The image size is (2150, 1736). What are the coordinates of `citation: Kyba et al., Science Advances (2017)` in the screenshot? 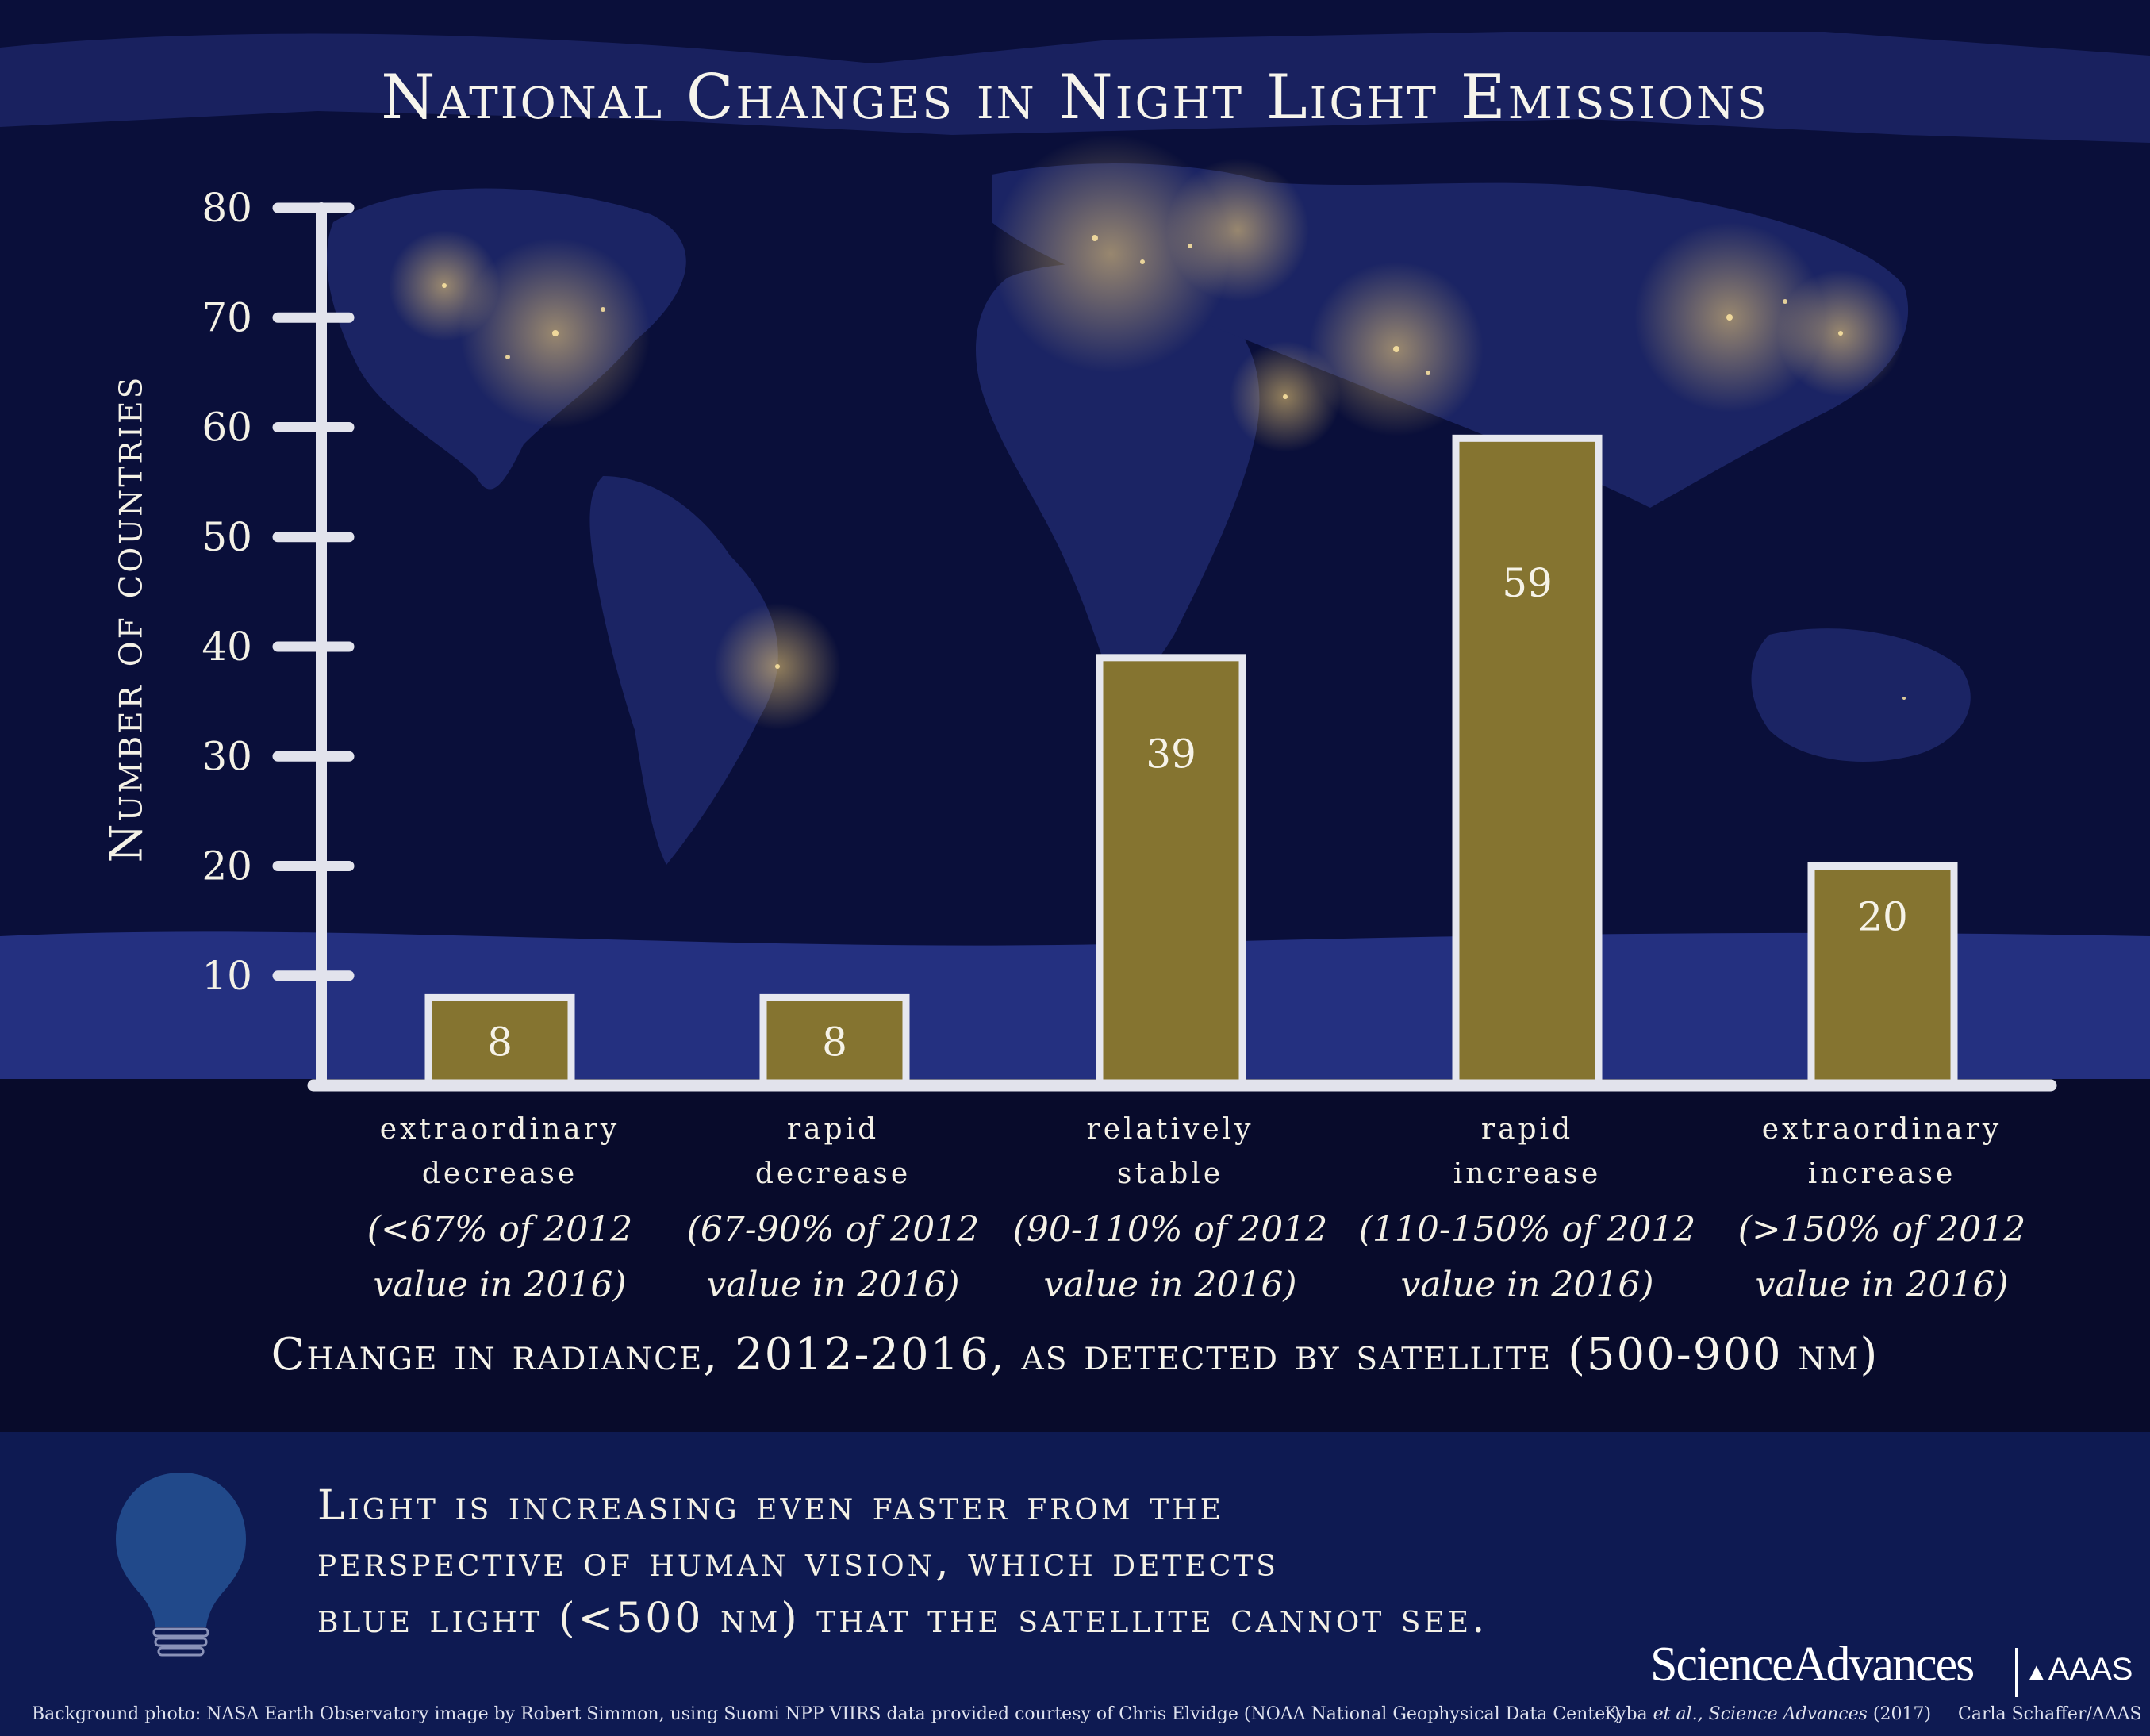 It's located at (1768, 1714).